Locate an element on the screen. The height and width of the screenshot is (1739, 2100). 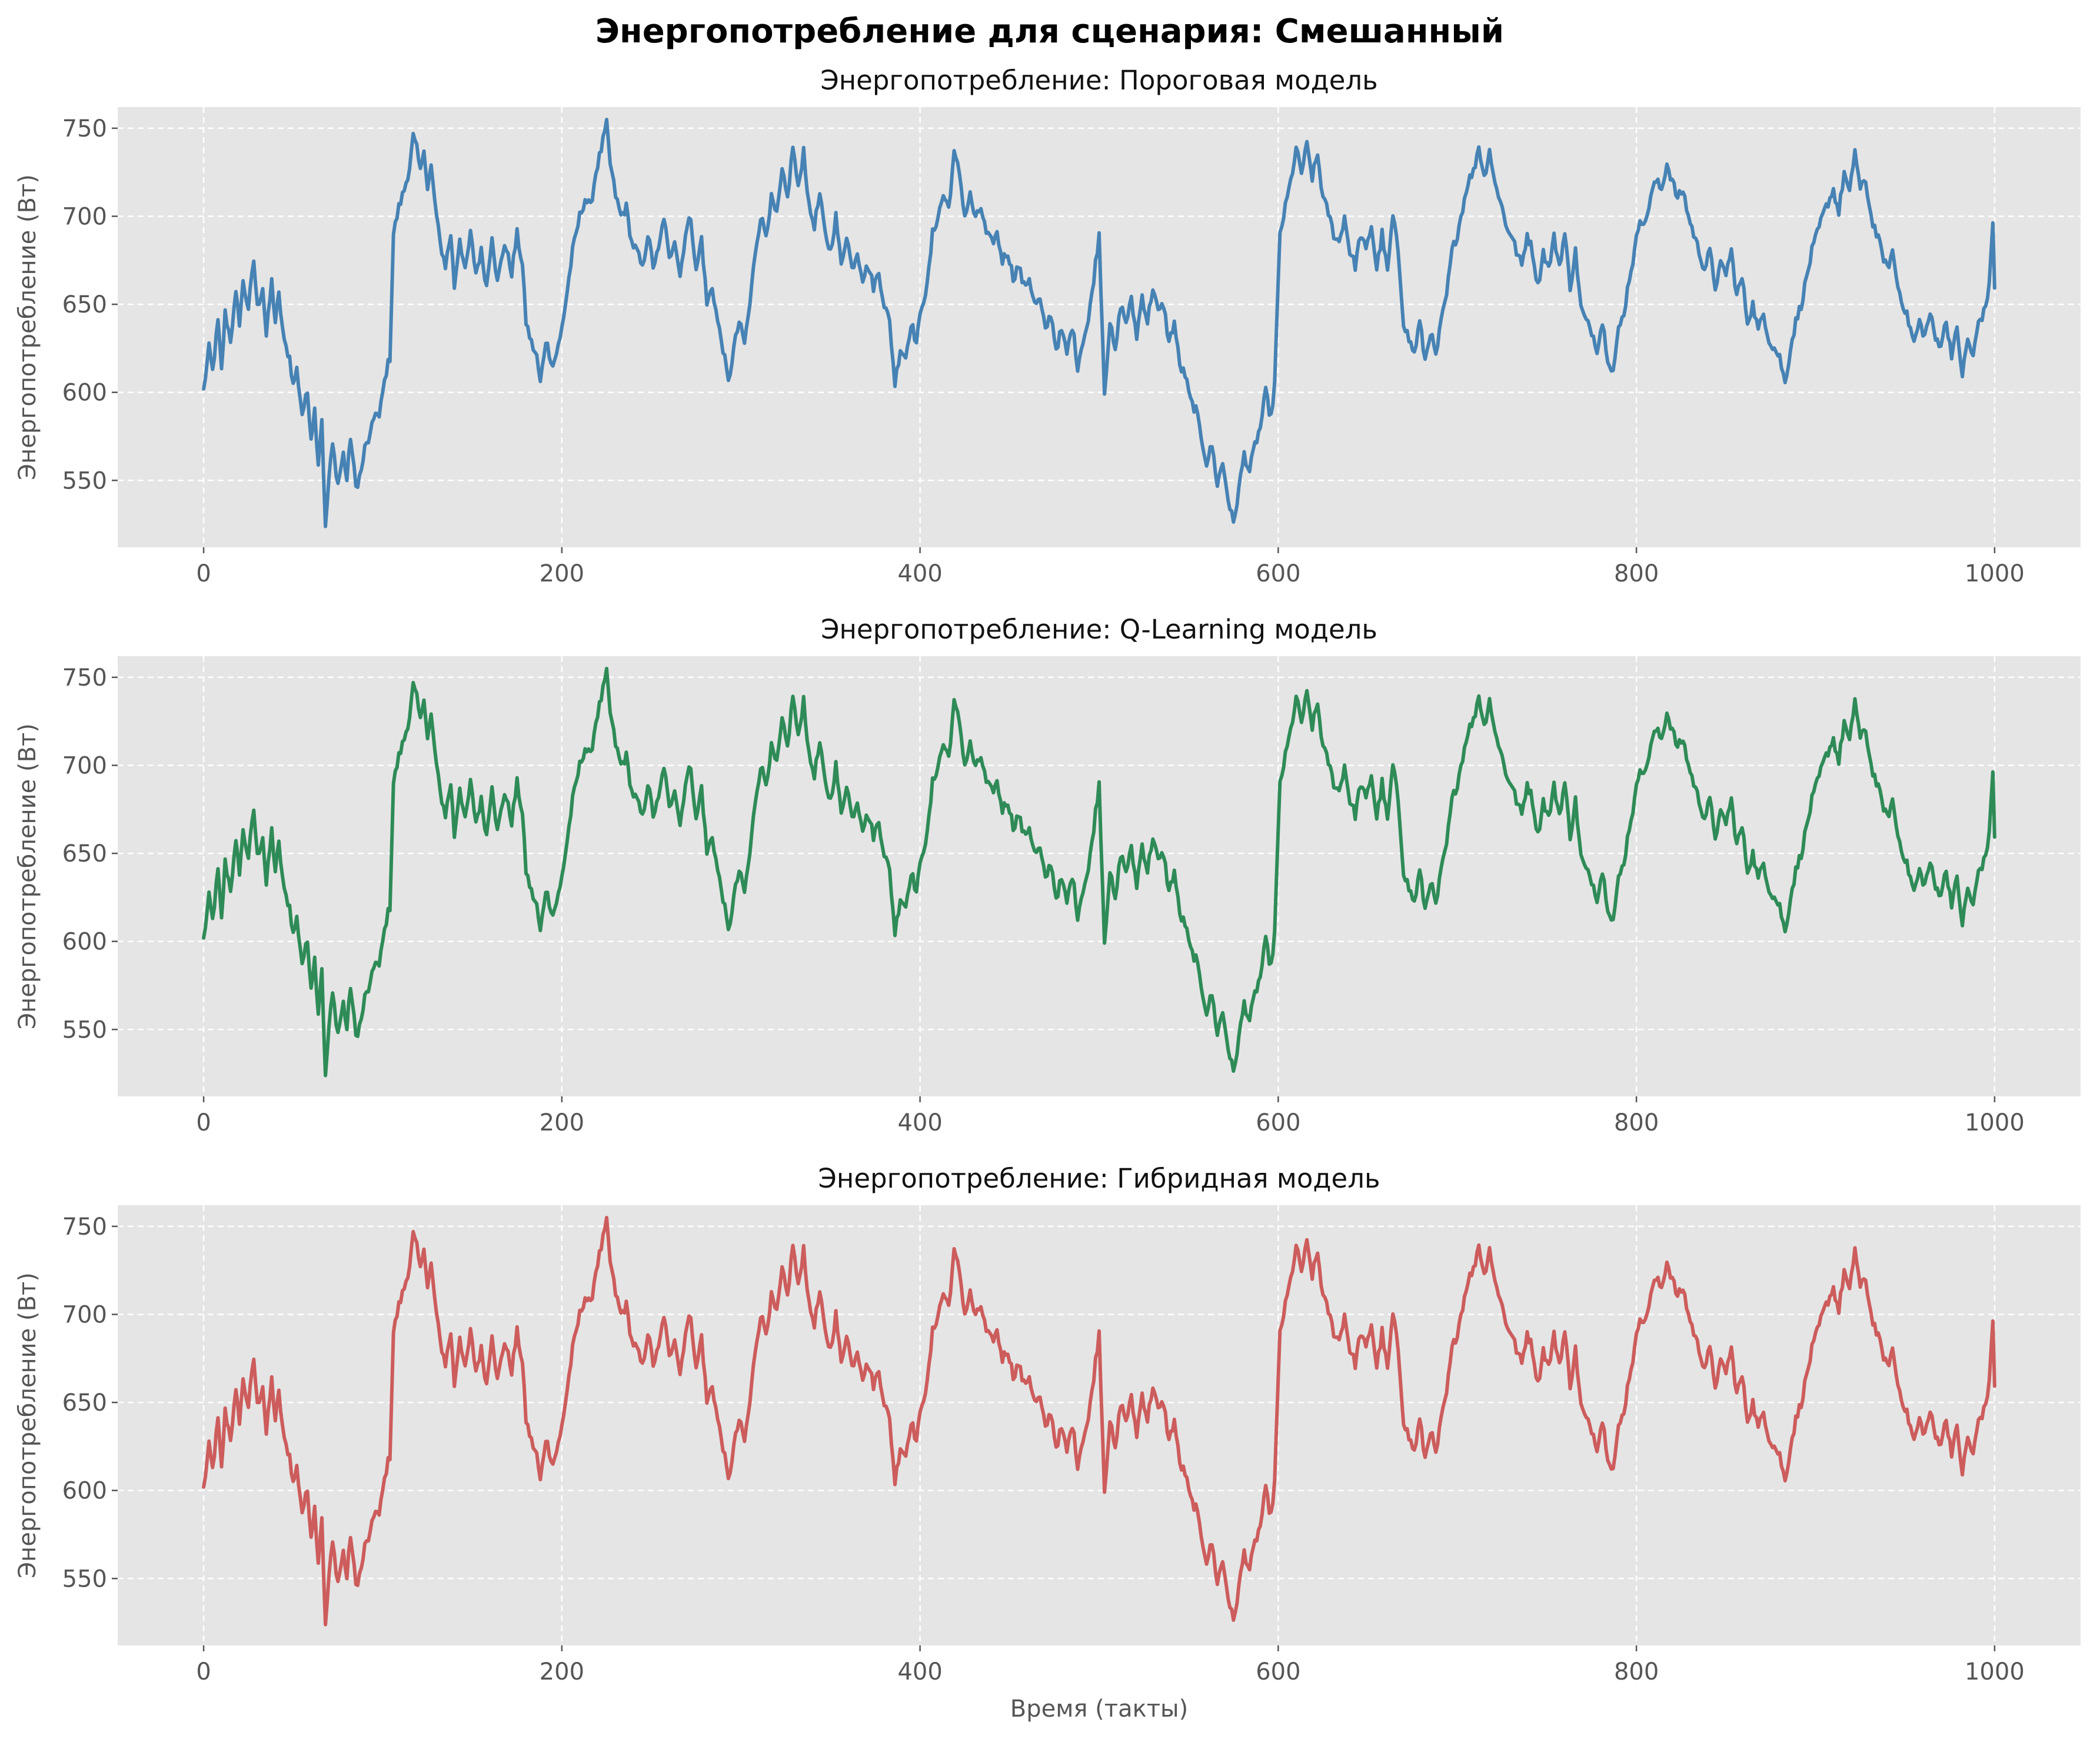
ylabel-hybrid: Энергопотребление (Вт) is located at coordinates (27, 1425).